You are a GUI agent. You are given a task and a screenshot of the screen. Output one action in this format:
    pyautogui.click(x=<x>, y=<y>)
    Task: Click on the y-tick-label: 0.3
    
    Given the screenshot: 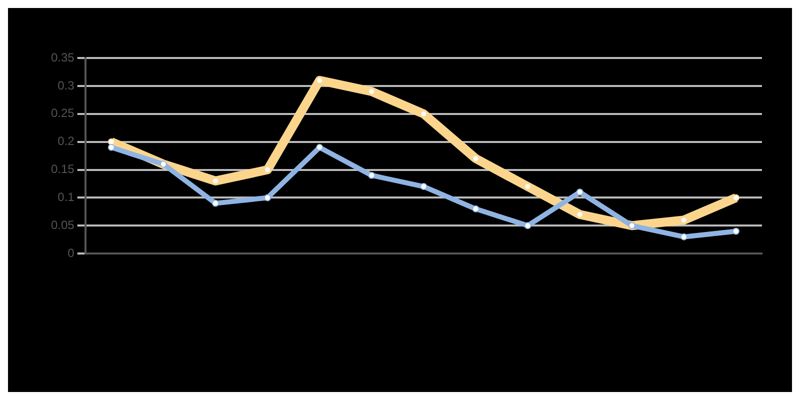 What is the action you would take?
    pyautogui.click(x=66, y=85)
    